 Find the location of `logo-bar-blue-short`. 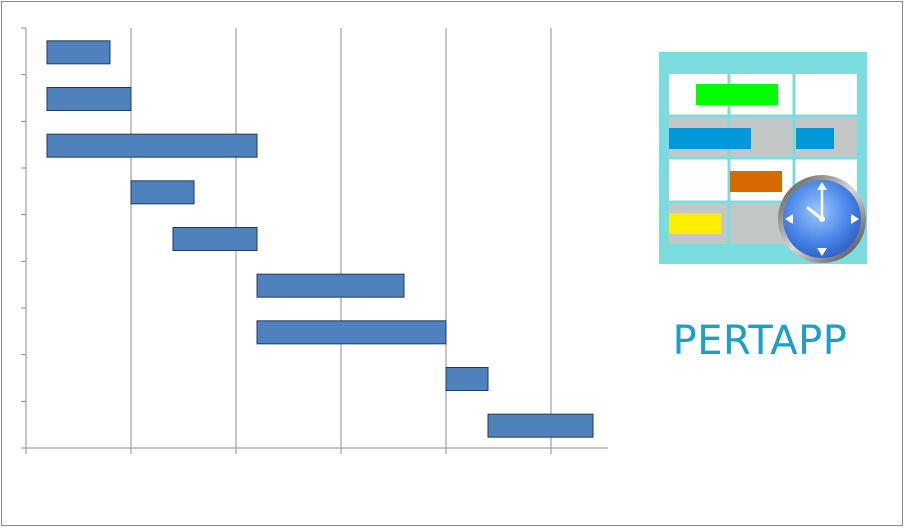

logo-bar-blue-short is located at coordinates (815, 138).